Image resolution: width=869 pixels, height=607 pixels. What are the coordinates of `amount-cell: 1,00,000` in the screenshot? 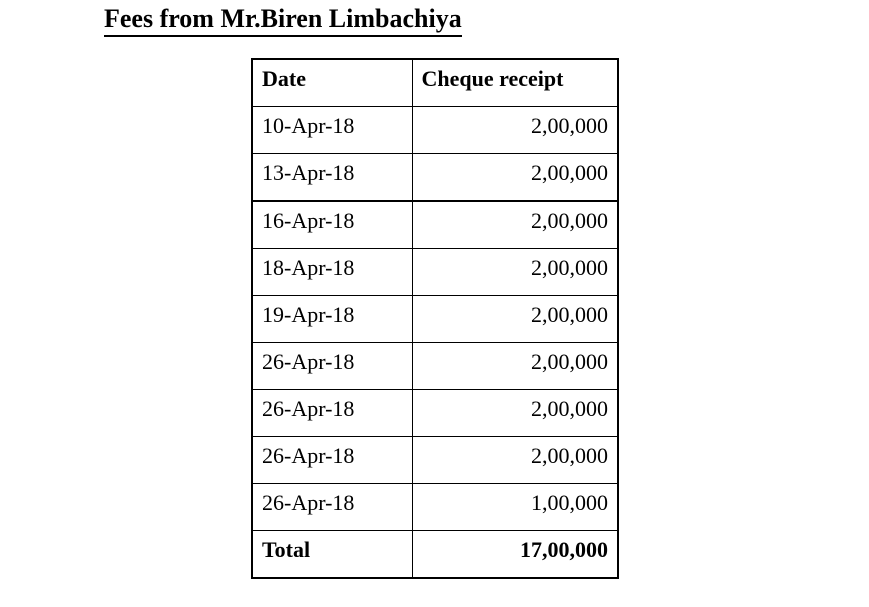 It's located at (515, 507).